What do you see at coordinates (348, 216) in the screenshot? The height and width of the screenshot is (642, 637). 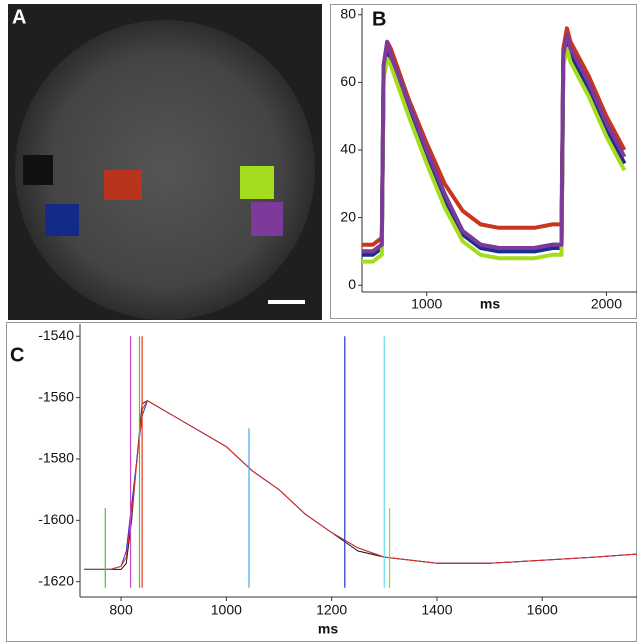 I see `y-tick-label: 20` at bounding box center [348, 216].